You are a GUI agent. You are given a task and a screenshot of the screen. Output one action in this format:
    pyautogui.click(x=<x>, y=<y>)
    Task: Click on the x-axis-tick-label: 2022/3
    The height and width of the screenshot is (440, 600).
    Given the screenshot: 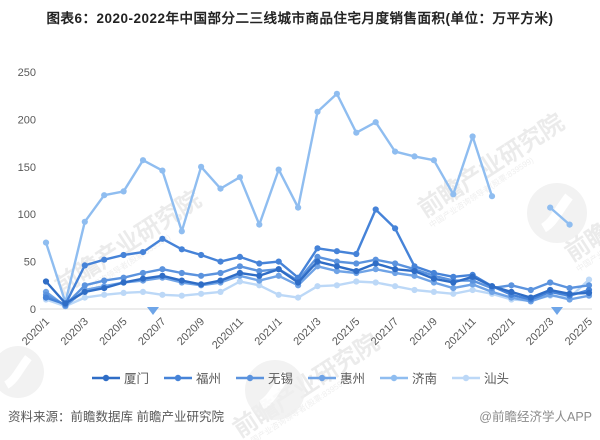 What is the action you would take?
    pyautogui.click(x=540, y=332)
    